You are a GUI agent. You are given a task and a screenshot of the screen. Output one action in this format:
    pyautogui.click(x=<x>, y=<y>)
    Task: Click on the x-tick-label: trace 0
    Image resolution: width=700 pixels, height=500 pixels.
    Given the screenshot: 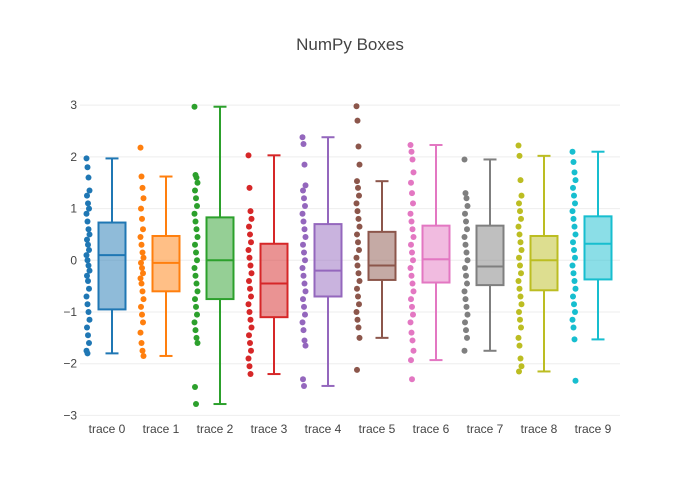 What is the action you would take?
    pyautogui.click(x=107, y=429)
    